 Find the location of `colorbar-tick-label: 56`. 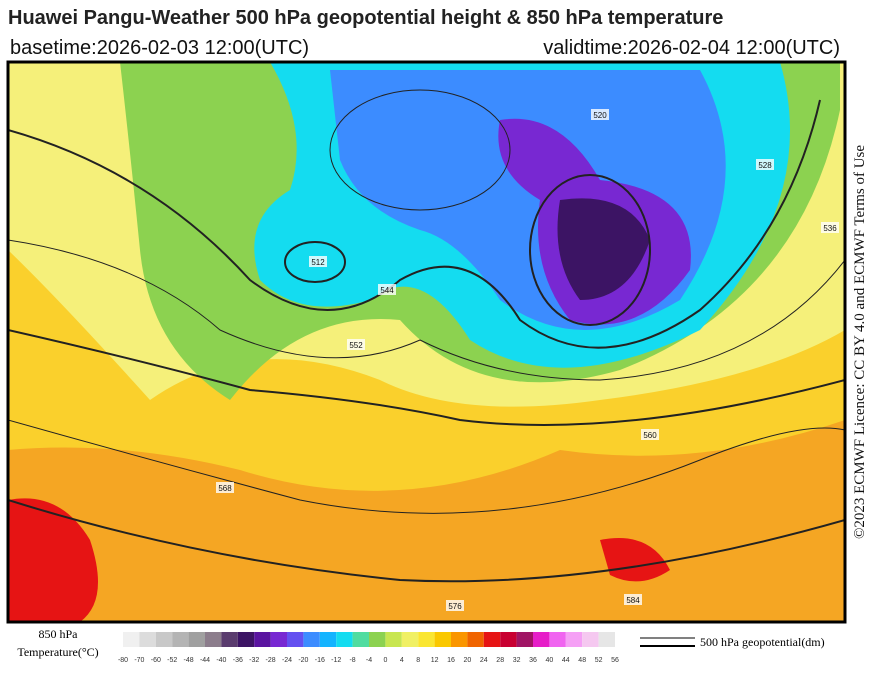

colorbar-tick-label: 56 is located at coordinates (615, 660).